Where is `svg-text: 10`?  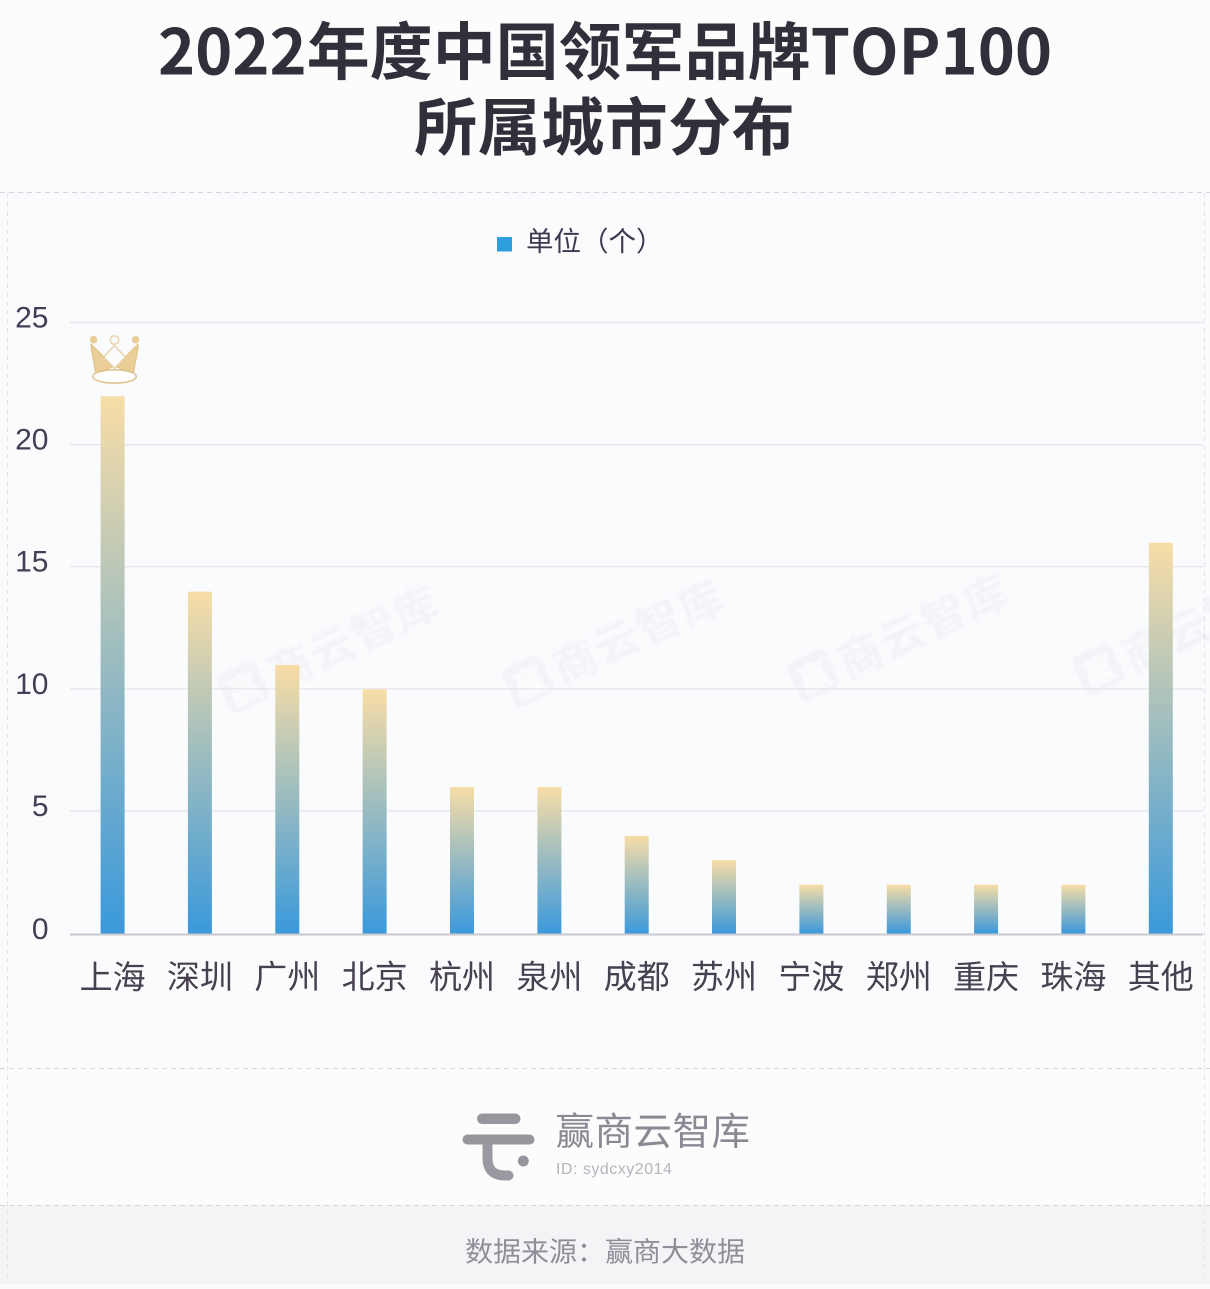
svg-text: 10 is located at coordinates (31, 684).